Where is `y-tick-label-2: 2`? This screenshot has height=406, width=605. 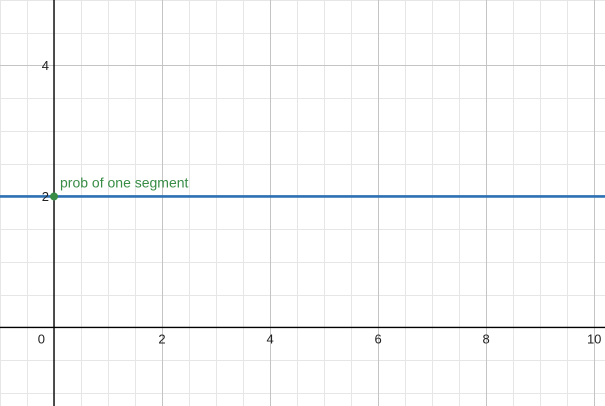 y-tick-label-2: 2 is located at coordinates (45, 196).